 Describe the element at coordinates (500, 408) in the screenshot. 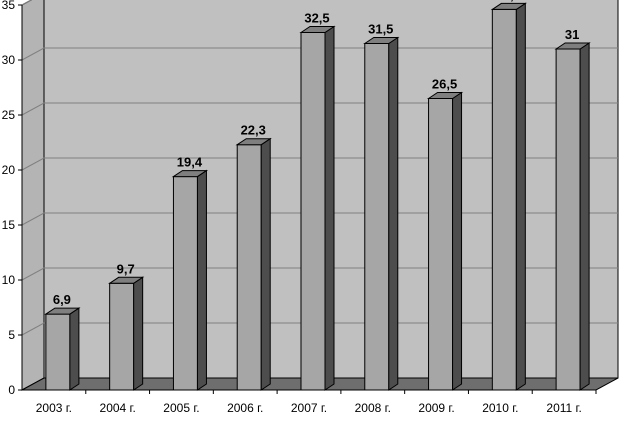

I see `x-tick-label: 2010 г.` at that location.